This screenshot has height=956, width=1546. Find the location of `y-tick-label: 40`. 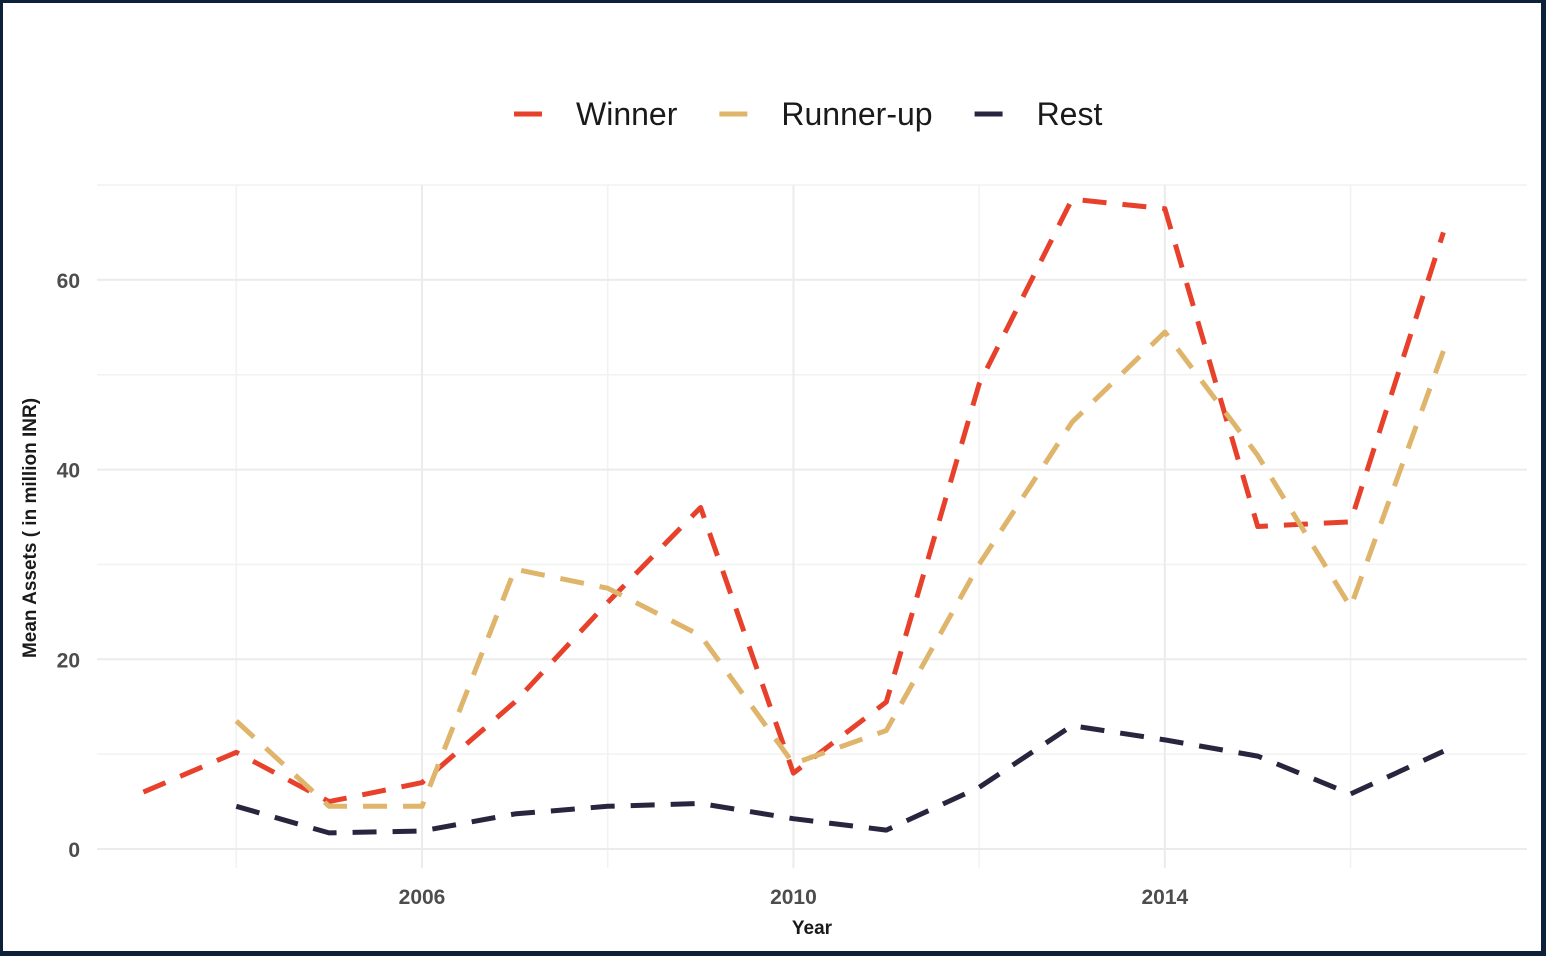

y-tick-label: 40 is located at coordinates (68, 471).